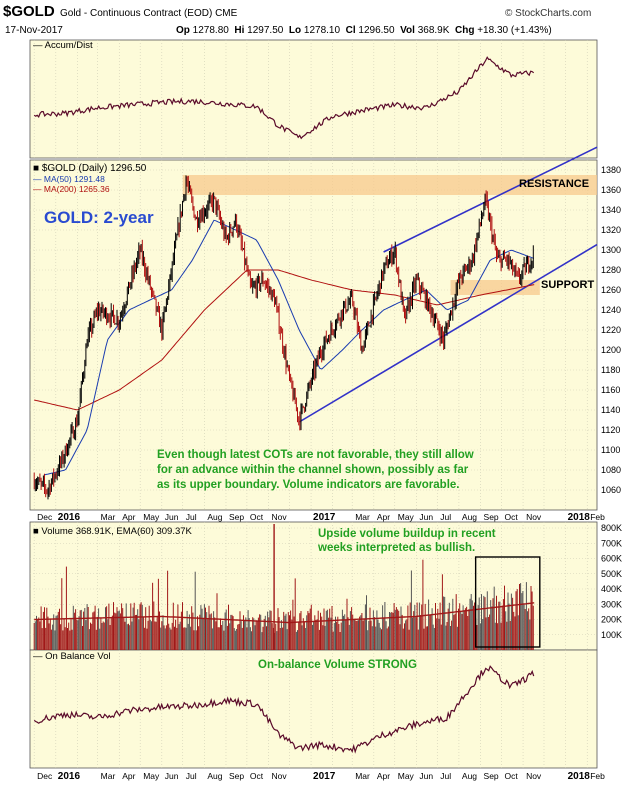 The height and width of the screenshot is (793, 632). Describe the element at coordinates (324, 517) in the screenshot. I see `price-x-tick-label: 2017` at that location.